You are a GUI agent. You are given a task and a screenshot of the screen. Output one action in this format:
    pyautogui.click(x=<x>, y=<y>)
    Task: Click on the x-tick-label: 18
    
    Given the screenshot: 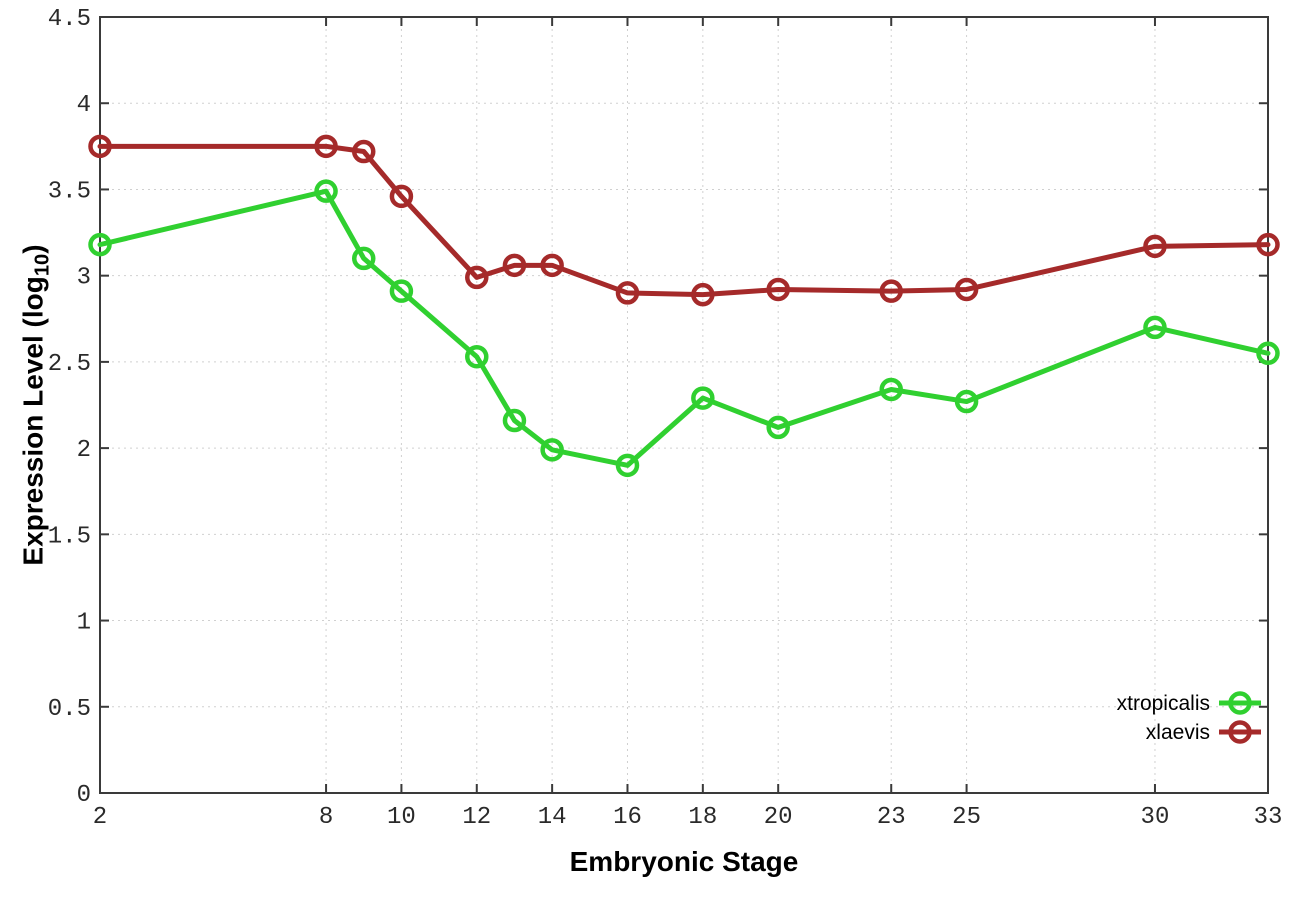 What is the action you would take?
    pyautogui.click(x=702, y=817)
    